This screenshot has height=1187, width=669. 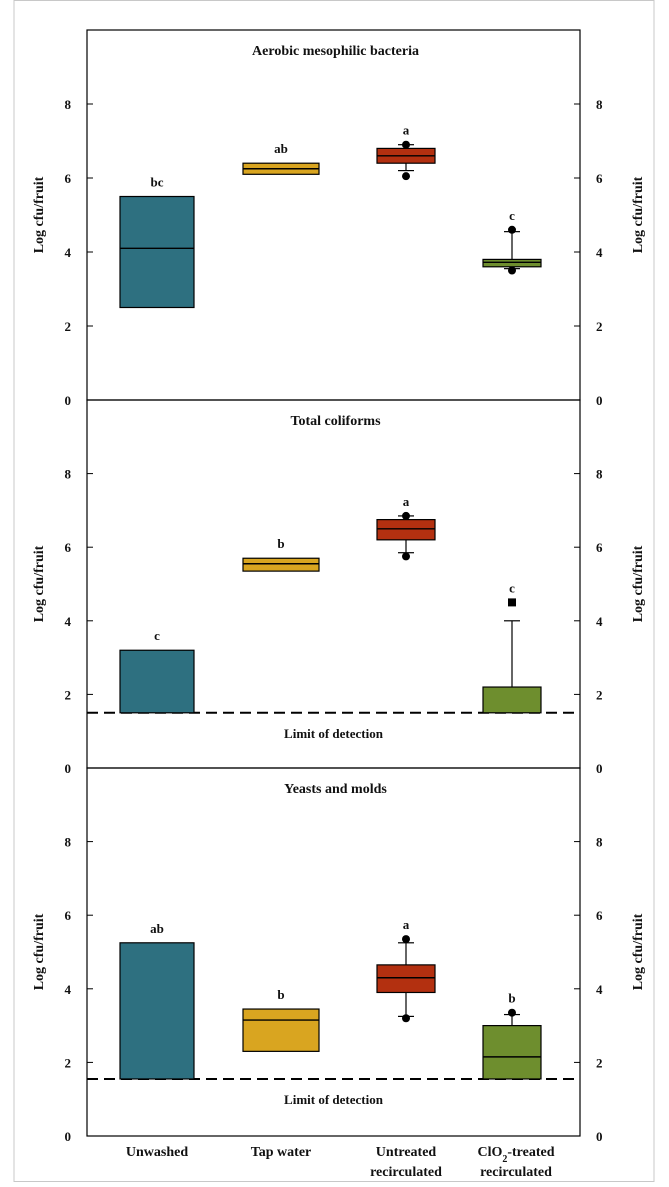 I want to click on panel-title: Total coliforms, so click(x=335, y=421).